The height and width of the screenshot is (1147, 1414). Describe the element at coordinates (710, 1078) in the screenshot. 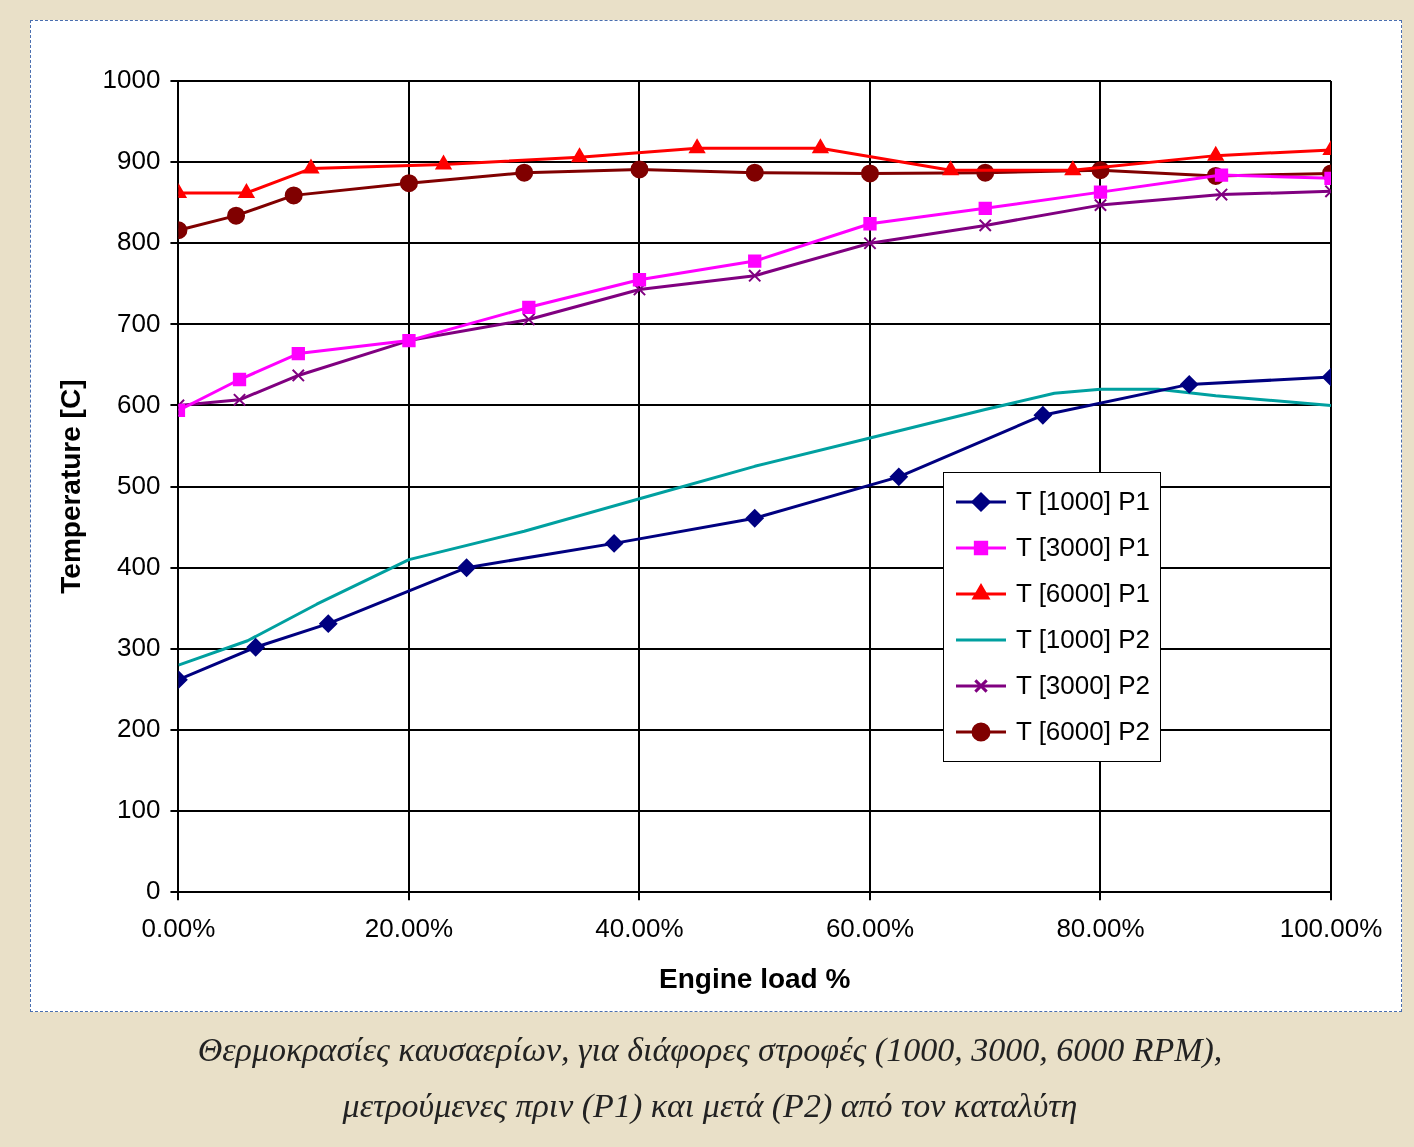

I see `text: Θερμοκρασίες καυσαερίων, για διάφορες στροφές (1000, 3000, 6000 RPM), μετρούμενες πριν (P1) και μετά (P2) από τον καταλύτη` at that location.